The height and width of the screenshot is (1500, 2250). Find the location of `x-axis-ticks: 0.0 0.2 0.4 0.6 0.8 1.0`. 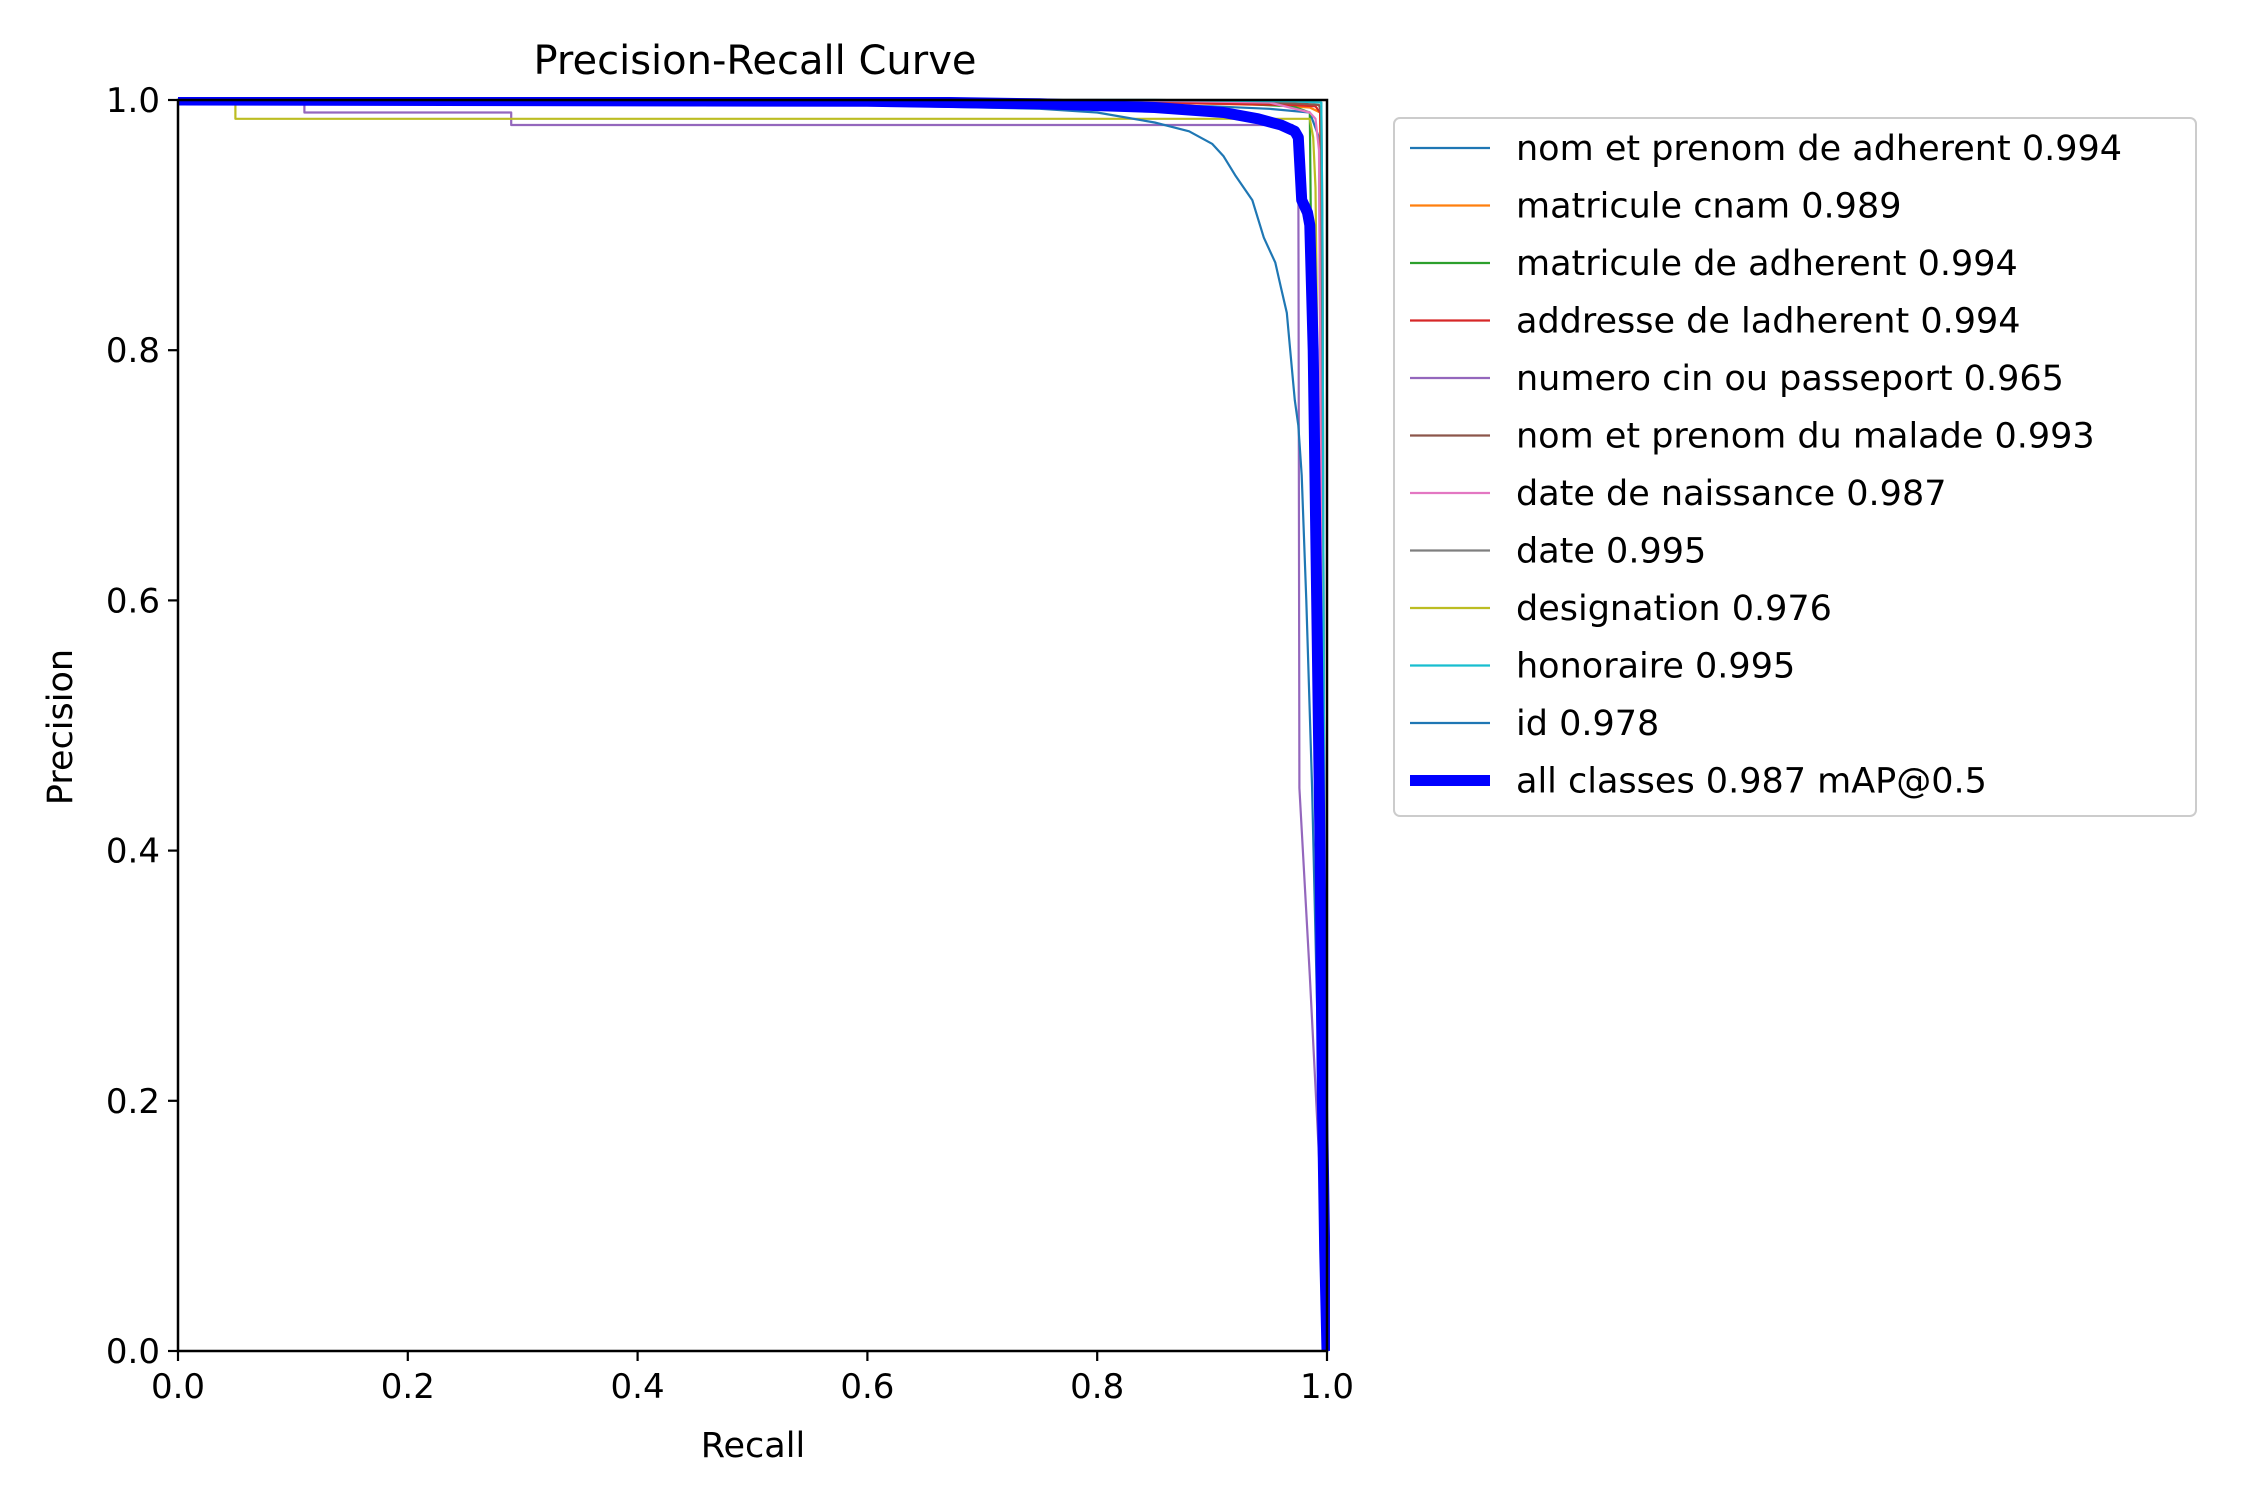

x-axis-ticks: 0.0 0.2 0.4 0.6 0.8 1.0 is located at coordinates (752, 1379).